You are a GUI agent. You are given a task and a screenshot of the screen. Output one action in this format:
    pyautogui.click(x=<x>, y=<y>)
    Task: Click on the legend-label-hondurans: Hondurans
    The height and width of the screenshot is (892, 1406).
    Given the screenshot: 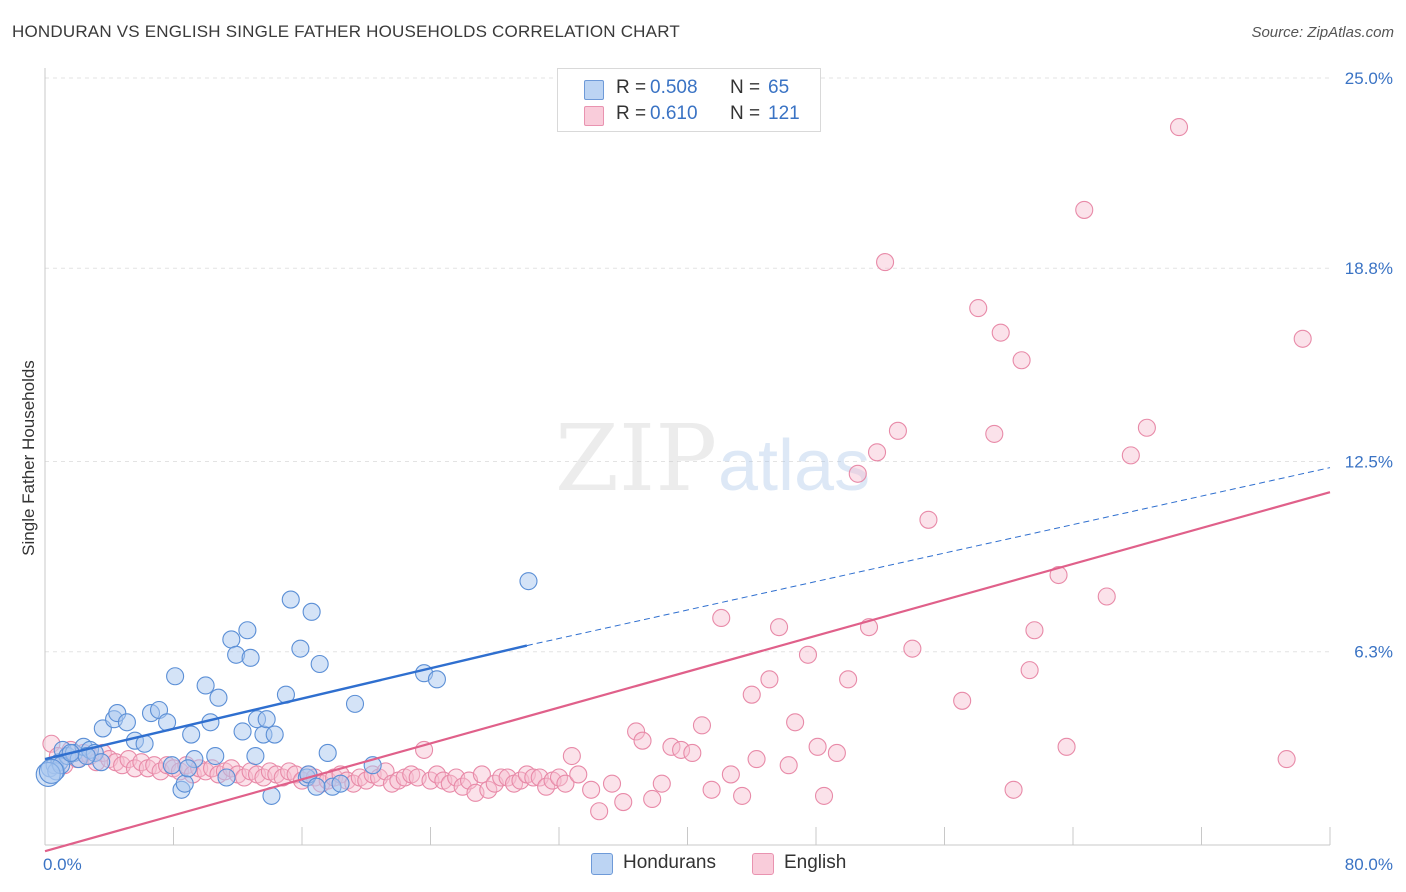 What is the action you would take?
    pyautogui.click(x=669, y=862)
    